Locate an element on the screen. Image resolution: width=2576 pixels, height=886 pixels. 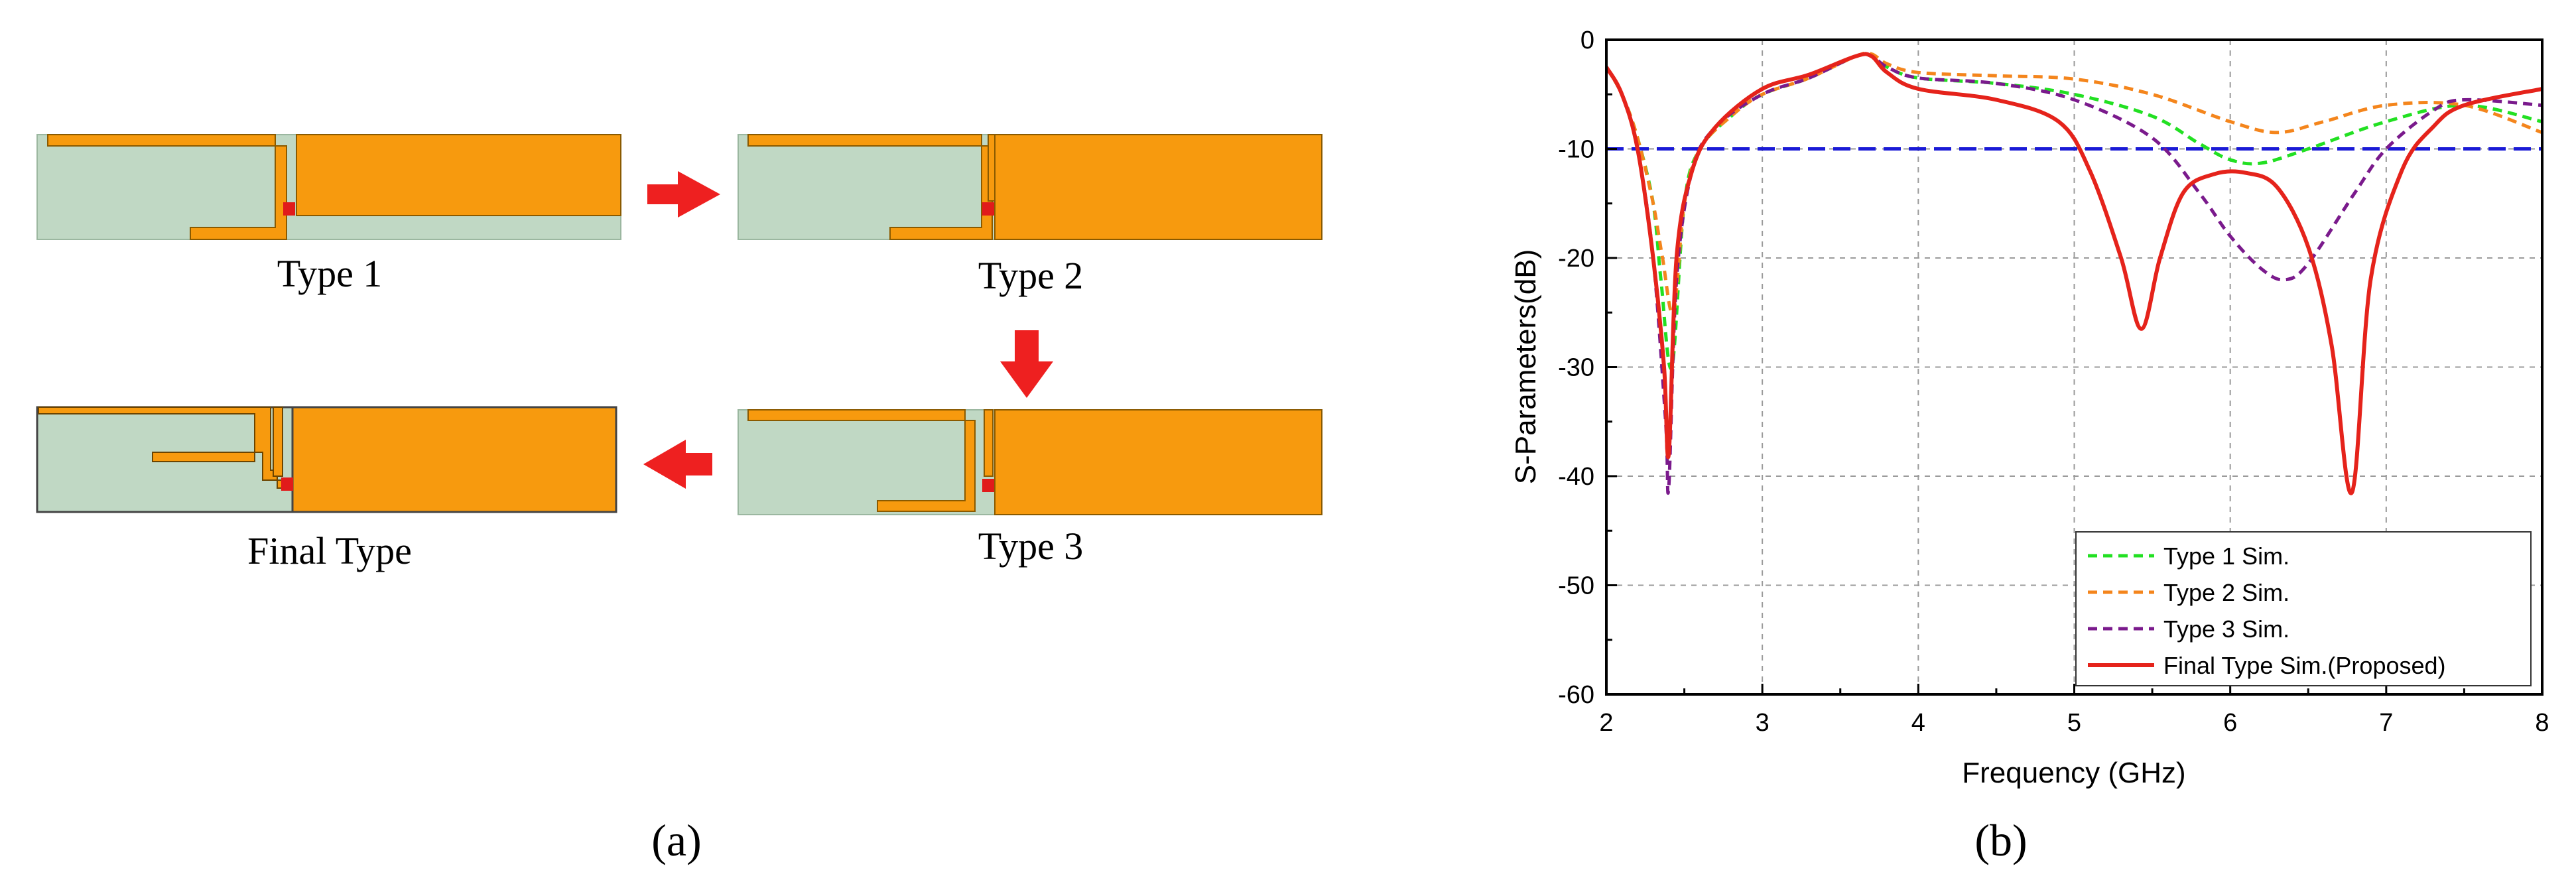
legend-label: Type 2 Sim. is located at coordinates (2226, 592).